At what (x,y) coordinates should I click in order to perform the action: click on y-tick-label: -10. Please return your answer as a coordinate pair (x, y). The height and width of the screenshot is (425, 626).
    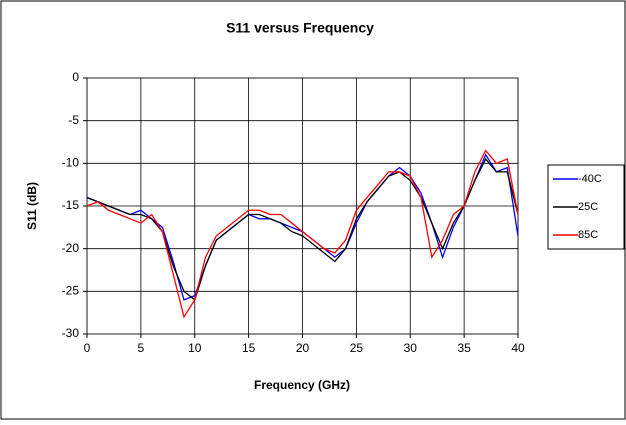
    Looking at the image, I should click on (71, 163).